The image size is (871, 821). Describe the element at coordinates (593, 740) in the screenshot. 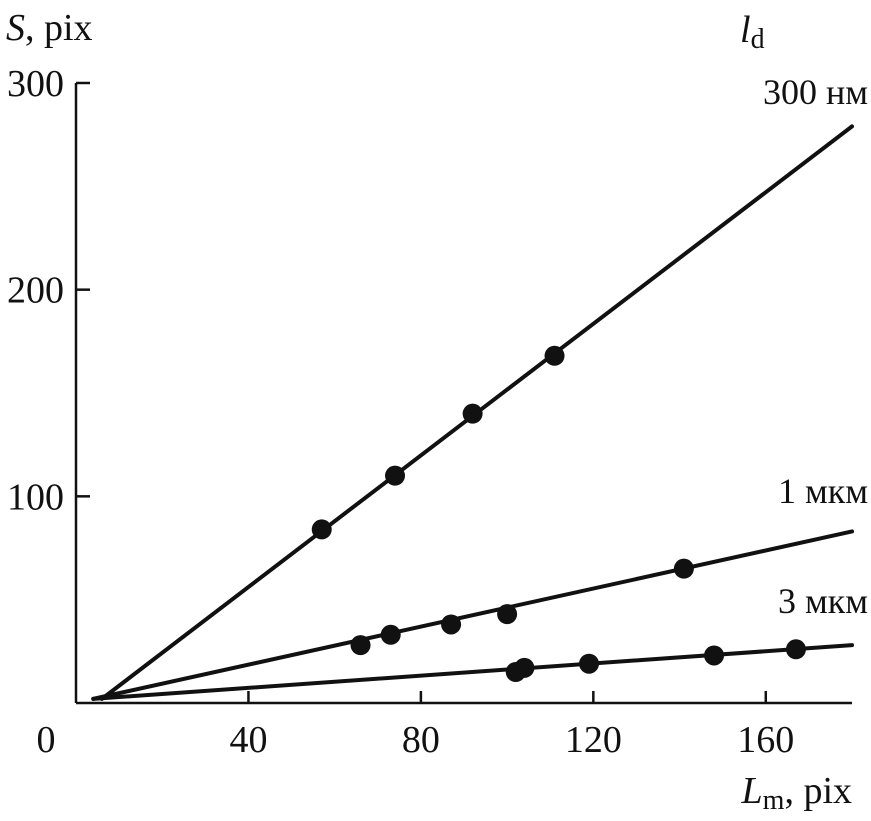

I see `x-tick-label: 120` at that location.